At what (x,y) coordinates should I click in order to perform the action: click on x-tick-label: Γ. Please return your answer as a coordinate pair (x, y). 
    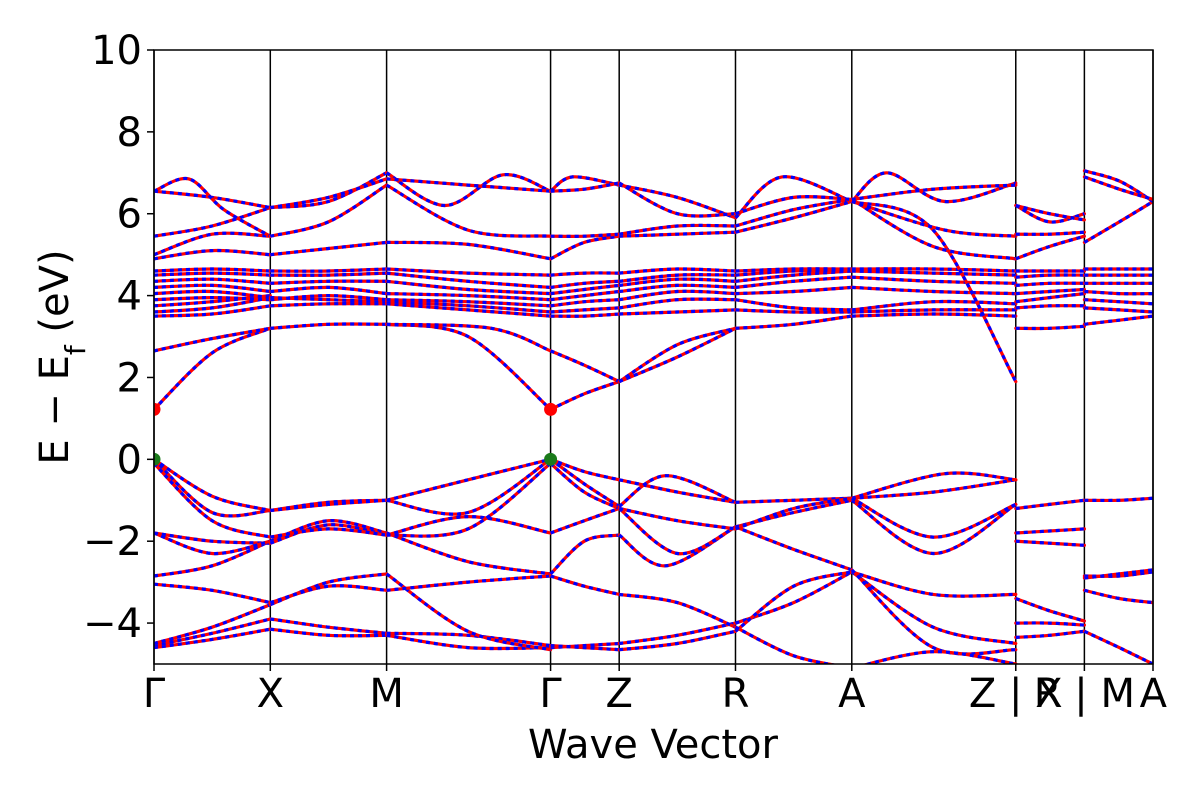
    Looking at the image, I should click on (154, 694).